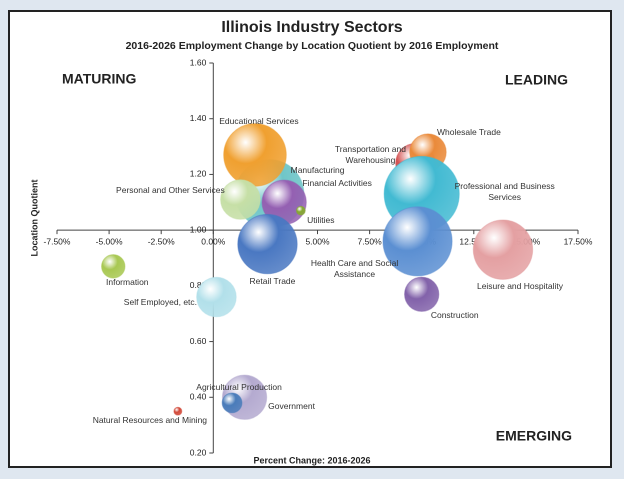 This screenshot has height=479, width=624. What do you see at coordinates (291, 406) in the screenshot?
I see `bubble-label: Government` at bounding box center [291, 406].